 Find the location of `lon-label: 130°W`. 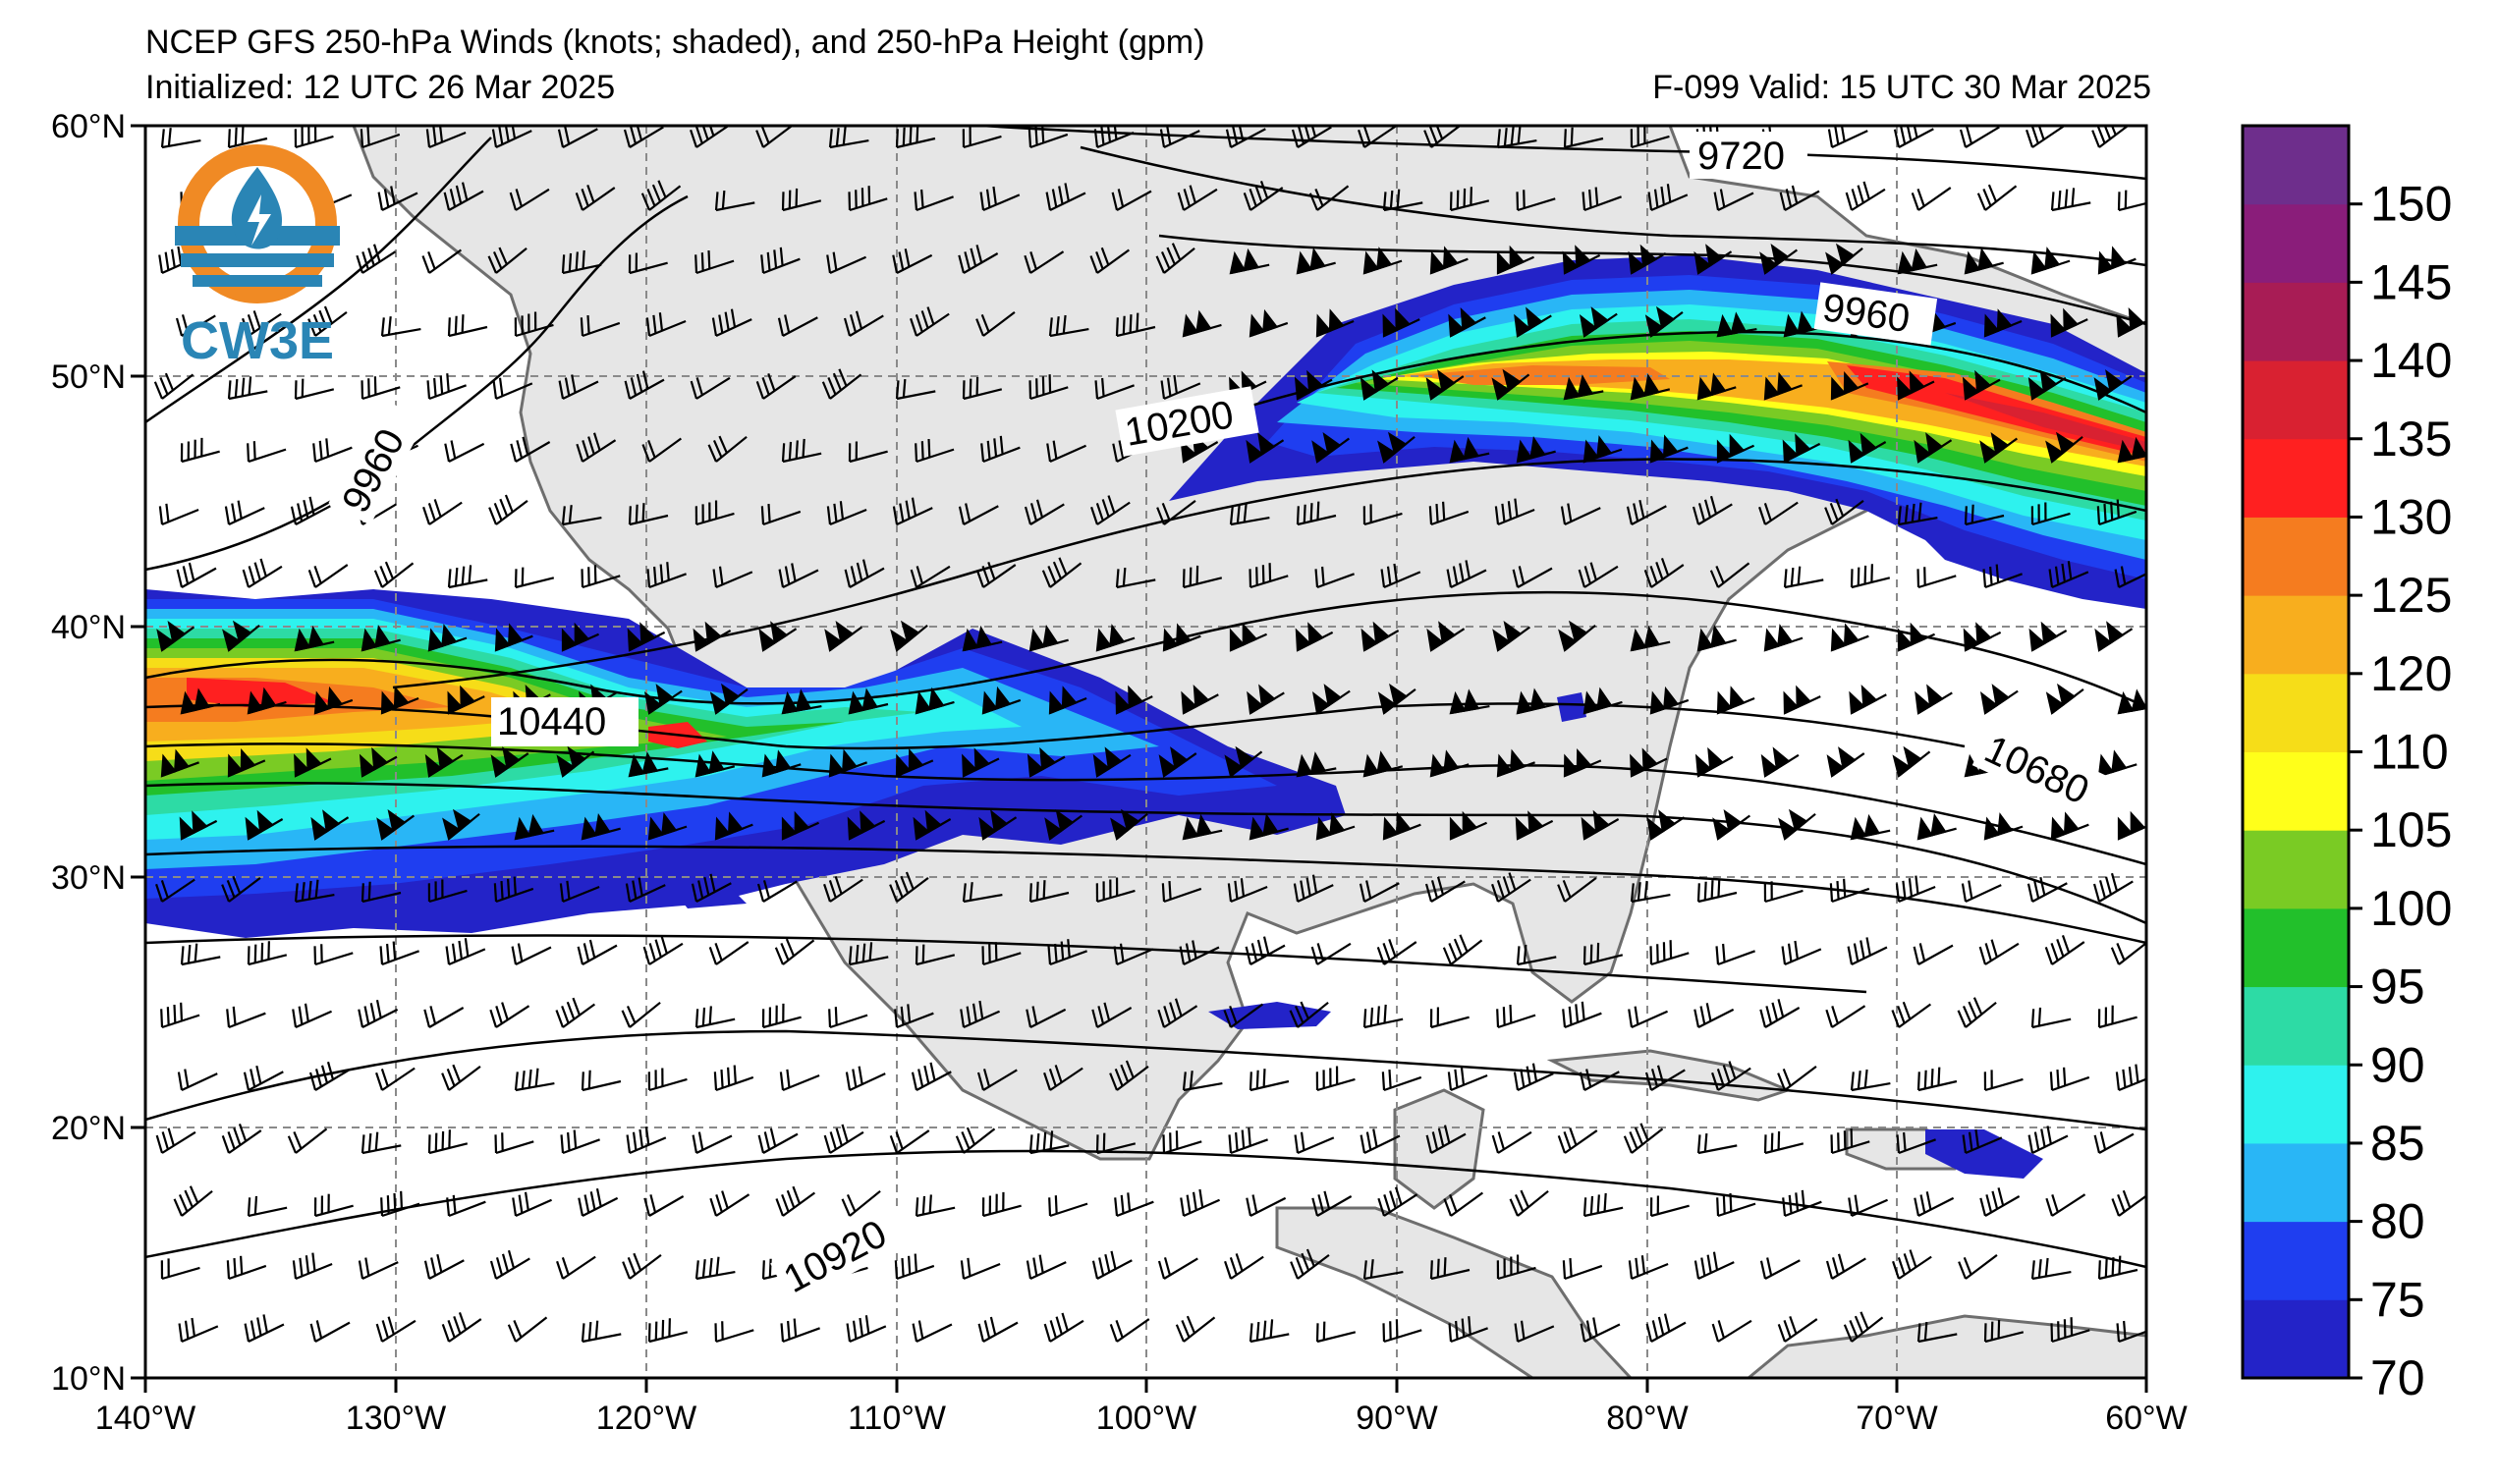

lon-label: 130°W is located at coordinates (396, 1418).